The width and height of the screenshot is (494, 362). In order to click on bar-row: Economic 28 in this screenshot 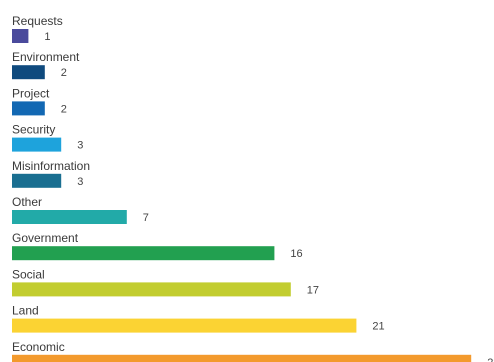, I will do `click(253, 351)`.